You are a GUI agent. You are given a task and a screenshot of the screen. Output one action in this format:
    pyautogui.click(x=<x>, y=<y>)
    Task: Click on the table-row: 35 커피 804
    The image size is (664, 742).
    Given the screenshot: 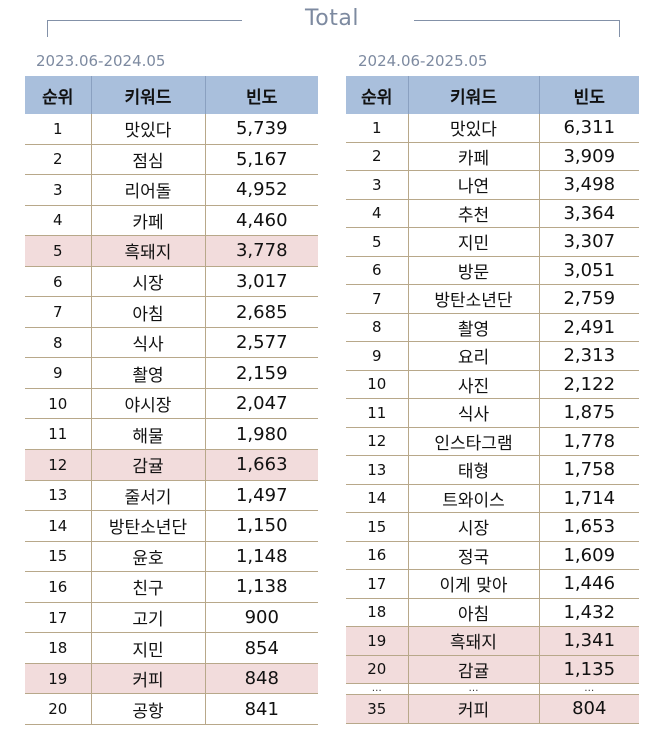 What is the action you would take?
    pyautogui.click(x=492, y=709)
    